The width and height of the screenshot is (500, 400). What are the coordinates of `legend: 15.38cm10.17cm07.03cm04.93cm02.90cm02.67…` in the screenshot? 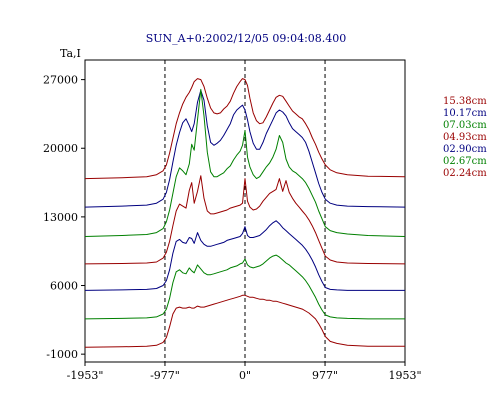 It's located at (465, 137).